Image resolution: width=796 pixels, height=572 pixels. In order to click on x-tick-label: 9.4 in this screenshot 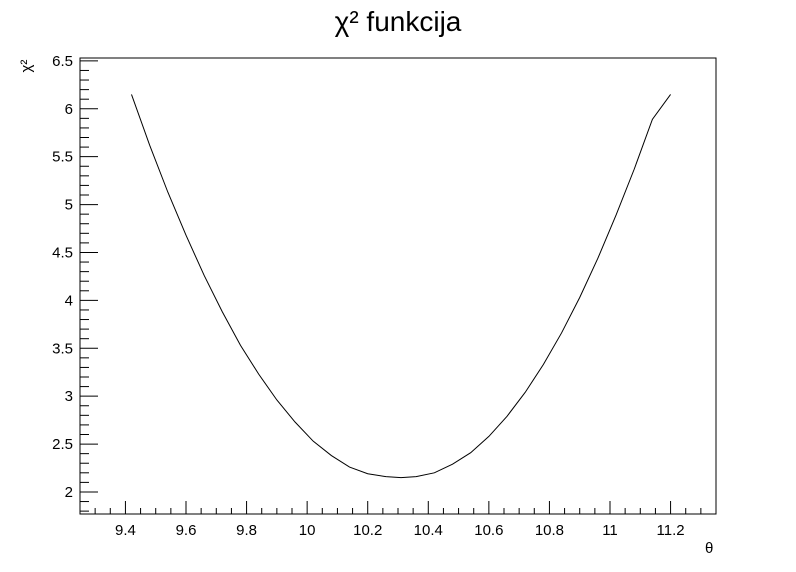, I will do `click(125, 530)`.